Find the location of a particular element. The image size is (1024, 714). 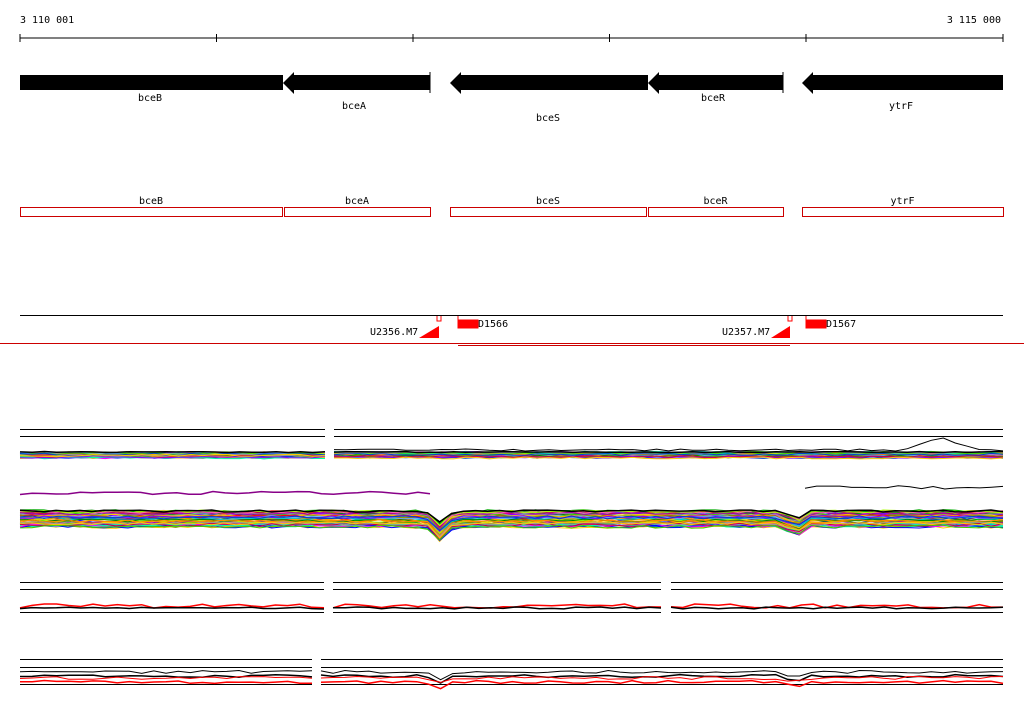

coordinate-ruler: 3 110 001 3 115 000 is located at coordinates (511, 28).